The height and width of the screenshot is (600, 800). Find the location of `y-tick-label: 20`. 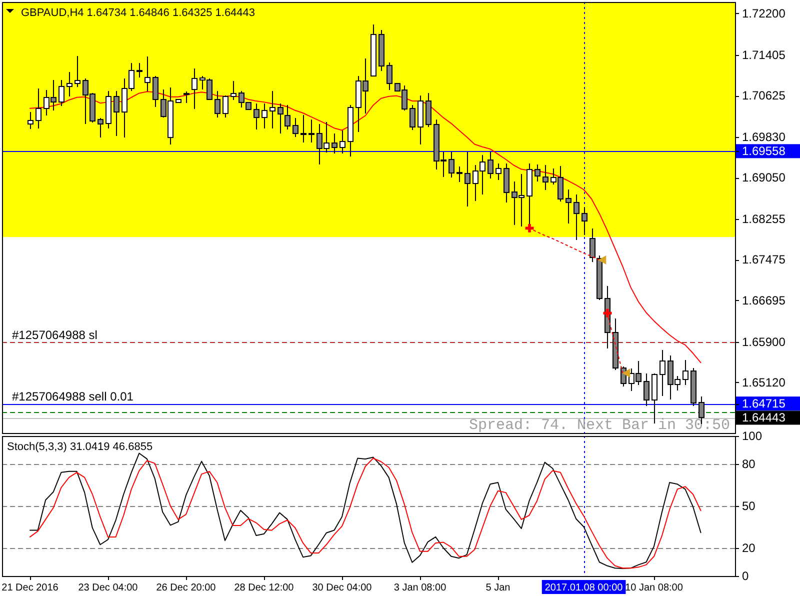

y-tick-label: 20 is located at coordinates (749, 548).